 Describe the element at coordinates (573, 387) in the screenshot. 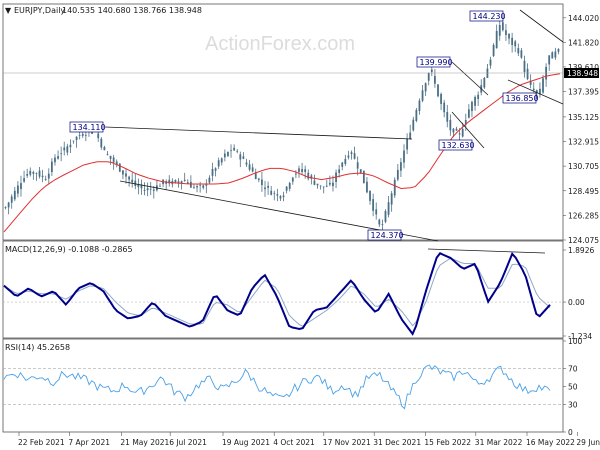

I see `rsi-tick-label: 50` at that location.